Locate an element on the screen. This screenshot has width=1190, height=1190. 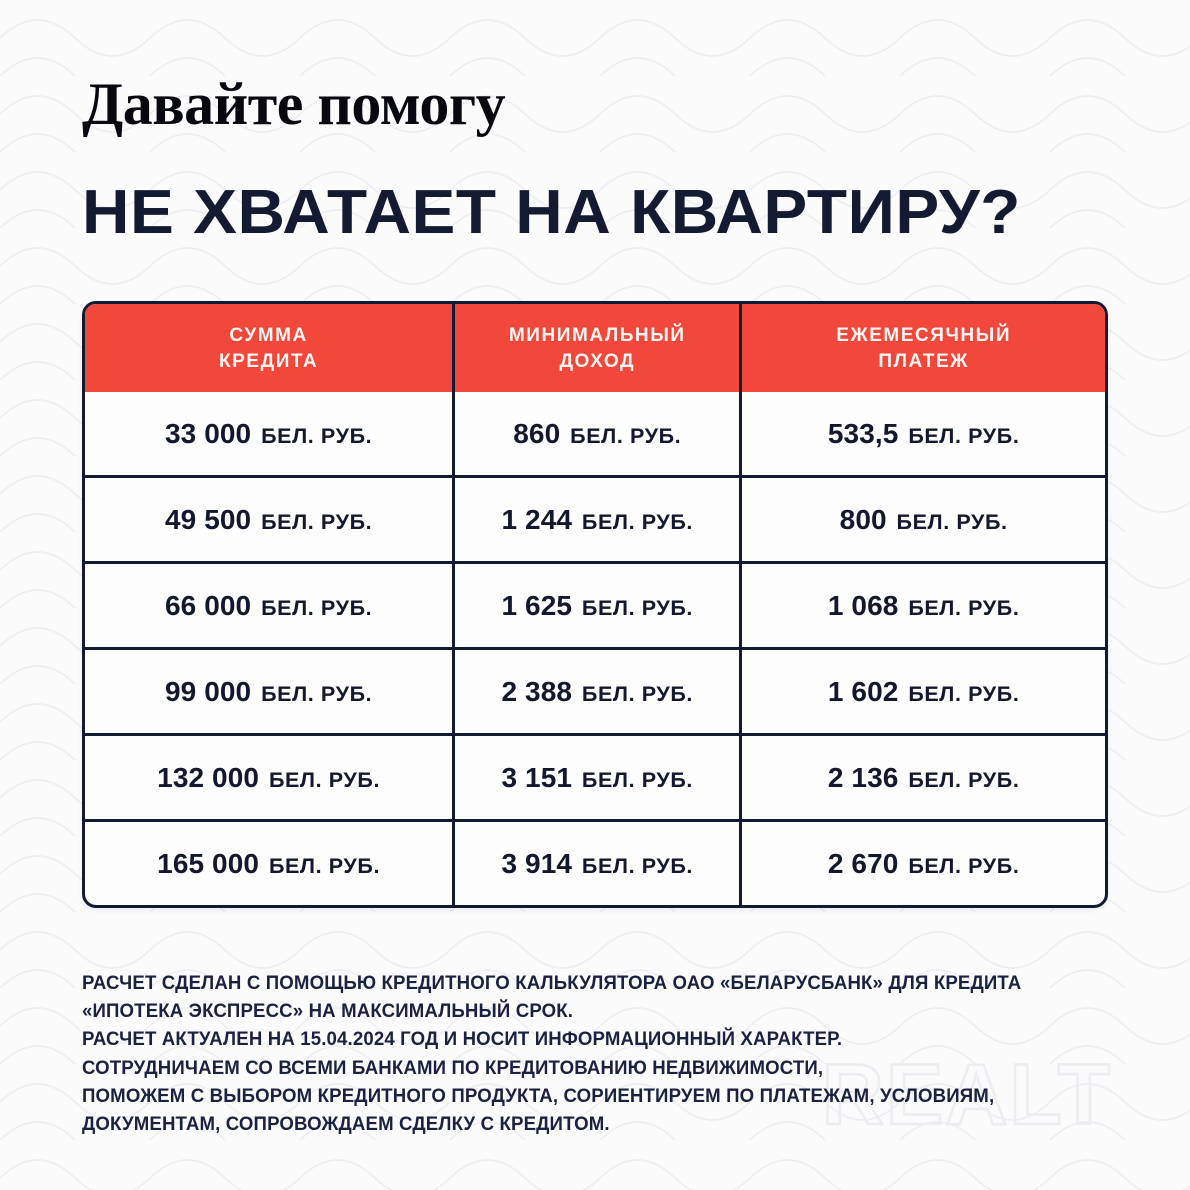
cell-min-income: 2 388 БЕЛ. РУБ. is located at coordinates (595, 692).